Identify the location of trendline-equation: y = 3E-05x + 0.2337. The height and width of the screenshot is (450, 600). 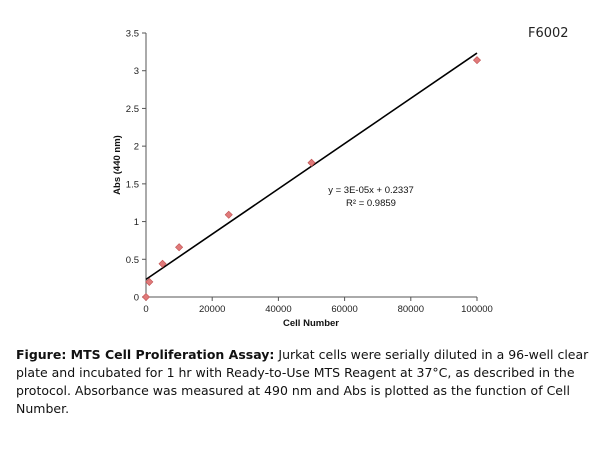
(371, 190).